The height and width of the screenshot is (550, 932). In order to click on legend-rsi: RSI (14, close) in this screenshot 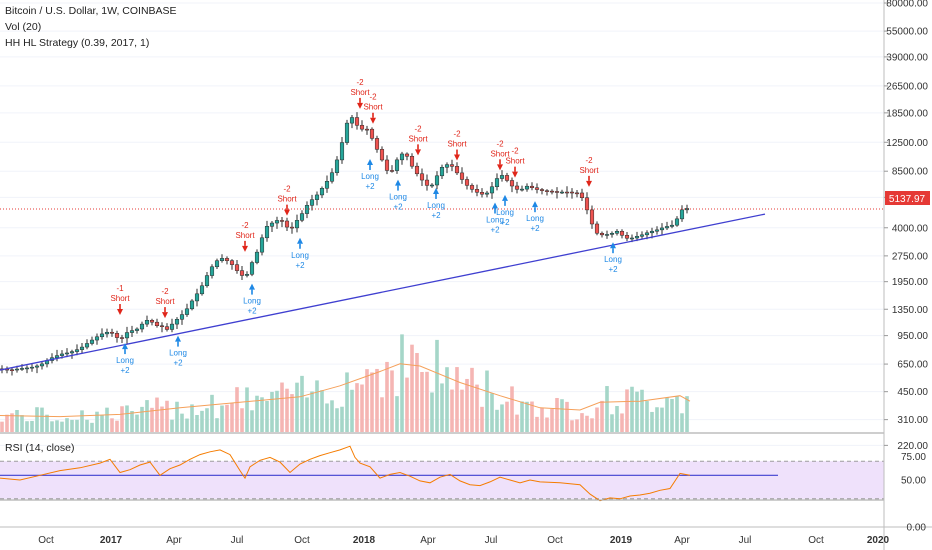, I will do `click(40, 448)`.